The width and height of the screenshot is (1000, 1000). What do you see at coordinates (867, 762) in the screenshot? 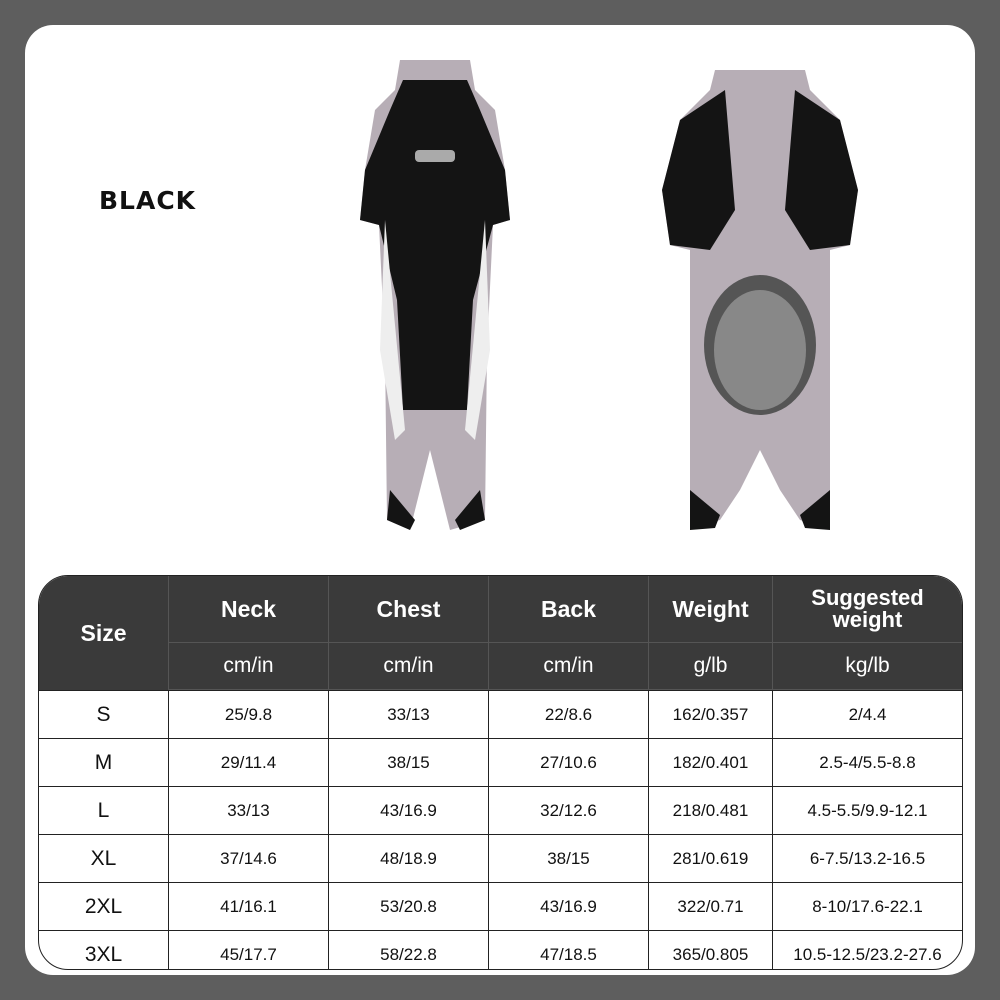
I see `table-cell: 2.5-4/5.5-8.8` at bounding box center [867, 762].